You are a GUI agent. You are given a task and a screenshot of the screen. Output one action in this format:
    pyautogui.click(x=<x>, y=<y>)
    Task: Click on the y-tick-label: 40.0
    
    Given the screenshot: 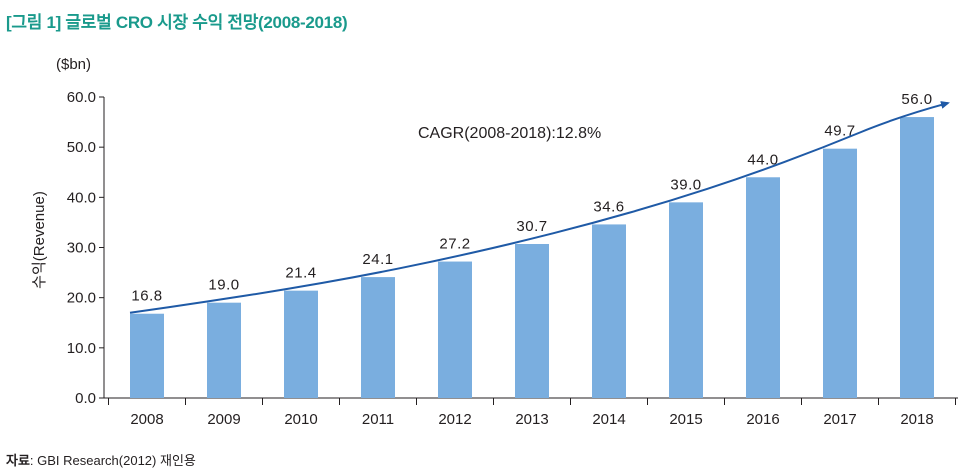 What is the action you would take?
    pyautogui.click(x=81, y=197)
    